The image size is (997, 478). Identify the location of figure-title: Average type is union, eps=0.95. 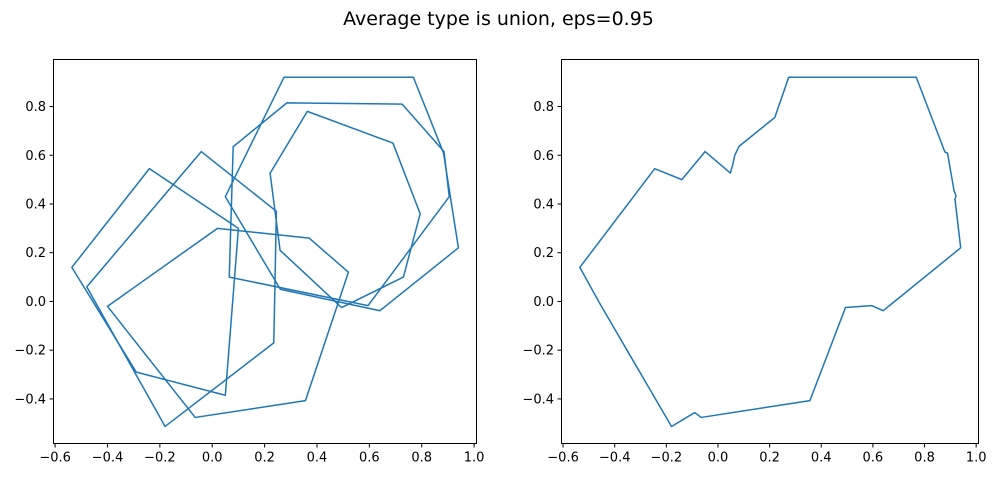
(498, 19).